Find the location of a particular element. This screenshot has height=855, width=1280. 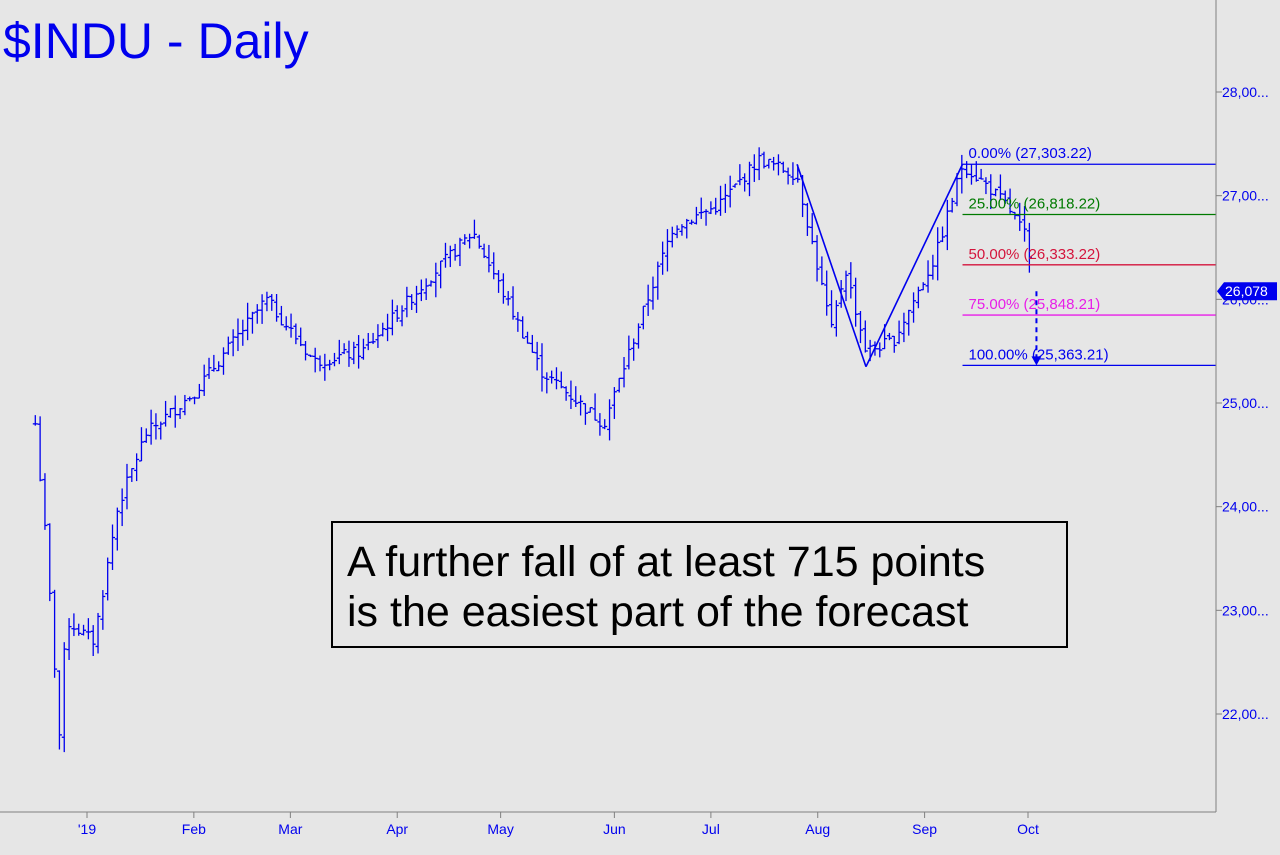

last-price-tag-label: 26,078 is located at coordinates (1246, 291).